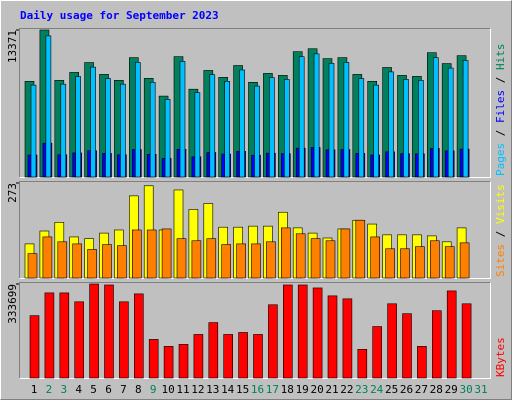 Image resolution: width=512 pixels, height=400 pixels. What do you see at coordinates (421, 389) in the screenshot?
I see `x-tick-label: 27` at bounding box center [421, 389].